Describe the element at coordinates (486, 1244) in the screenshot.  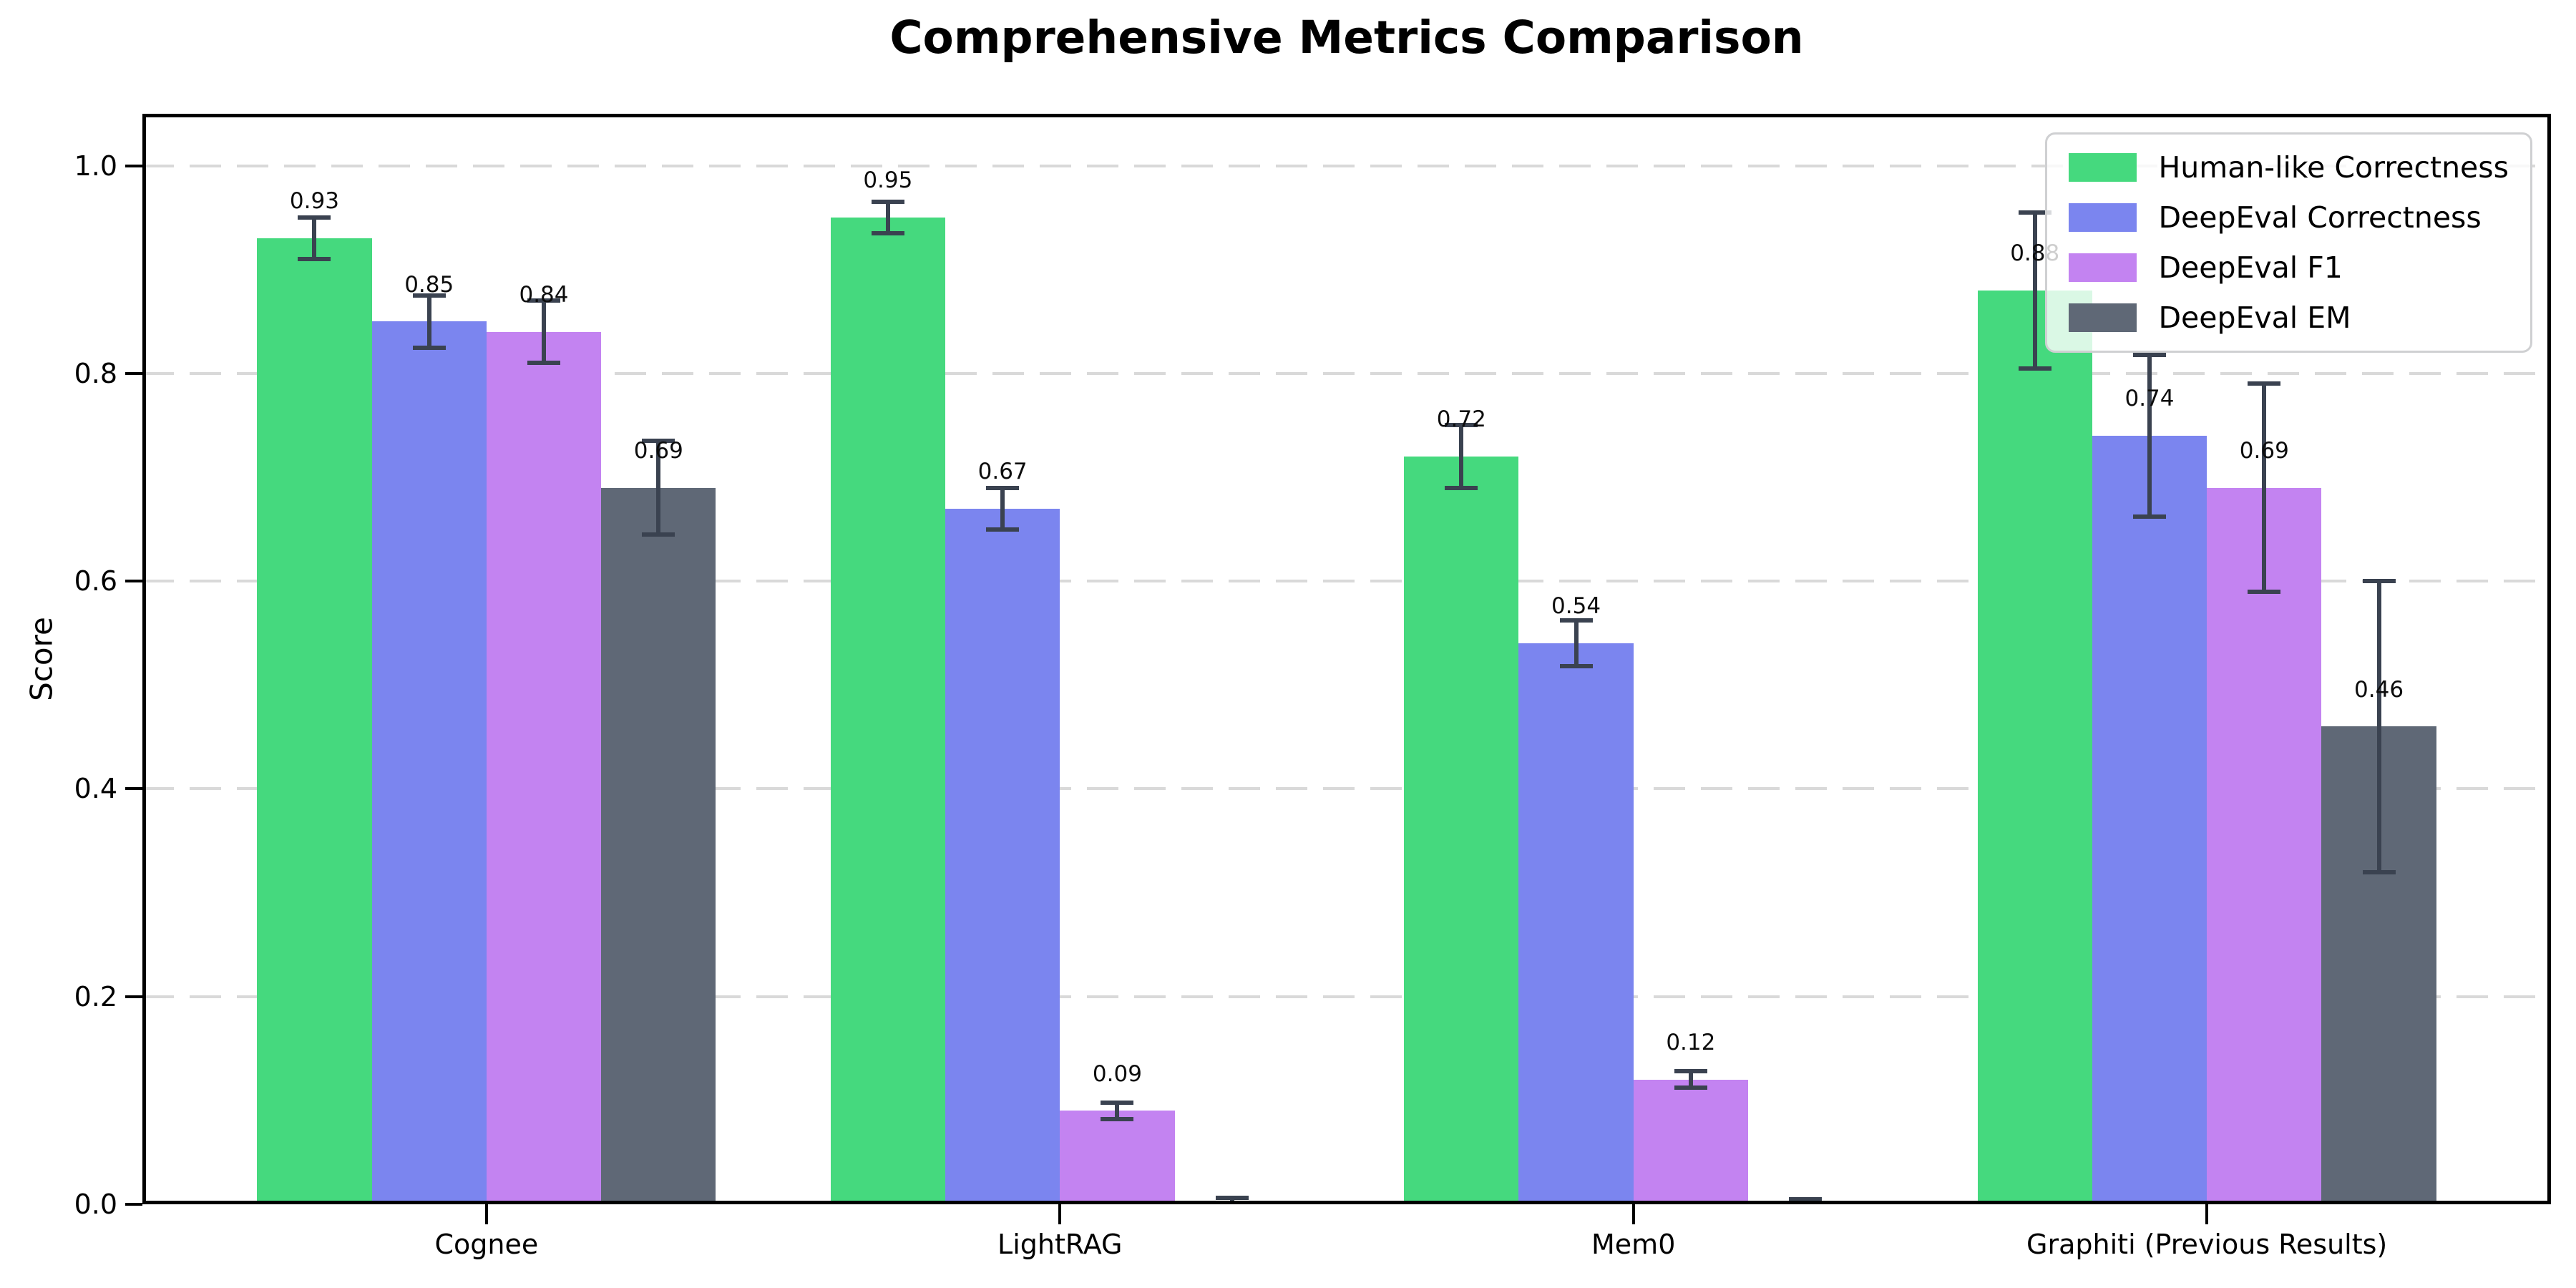
I see `x-tick-label: Cognee` at that location.